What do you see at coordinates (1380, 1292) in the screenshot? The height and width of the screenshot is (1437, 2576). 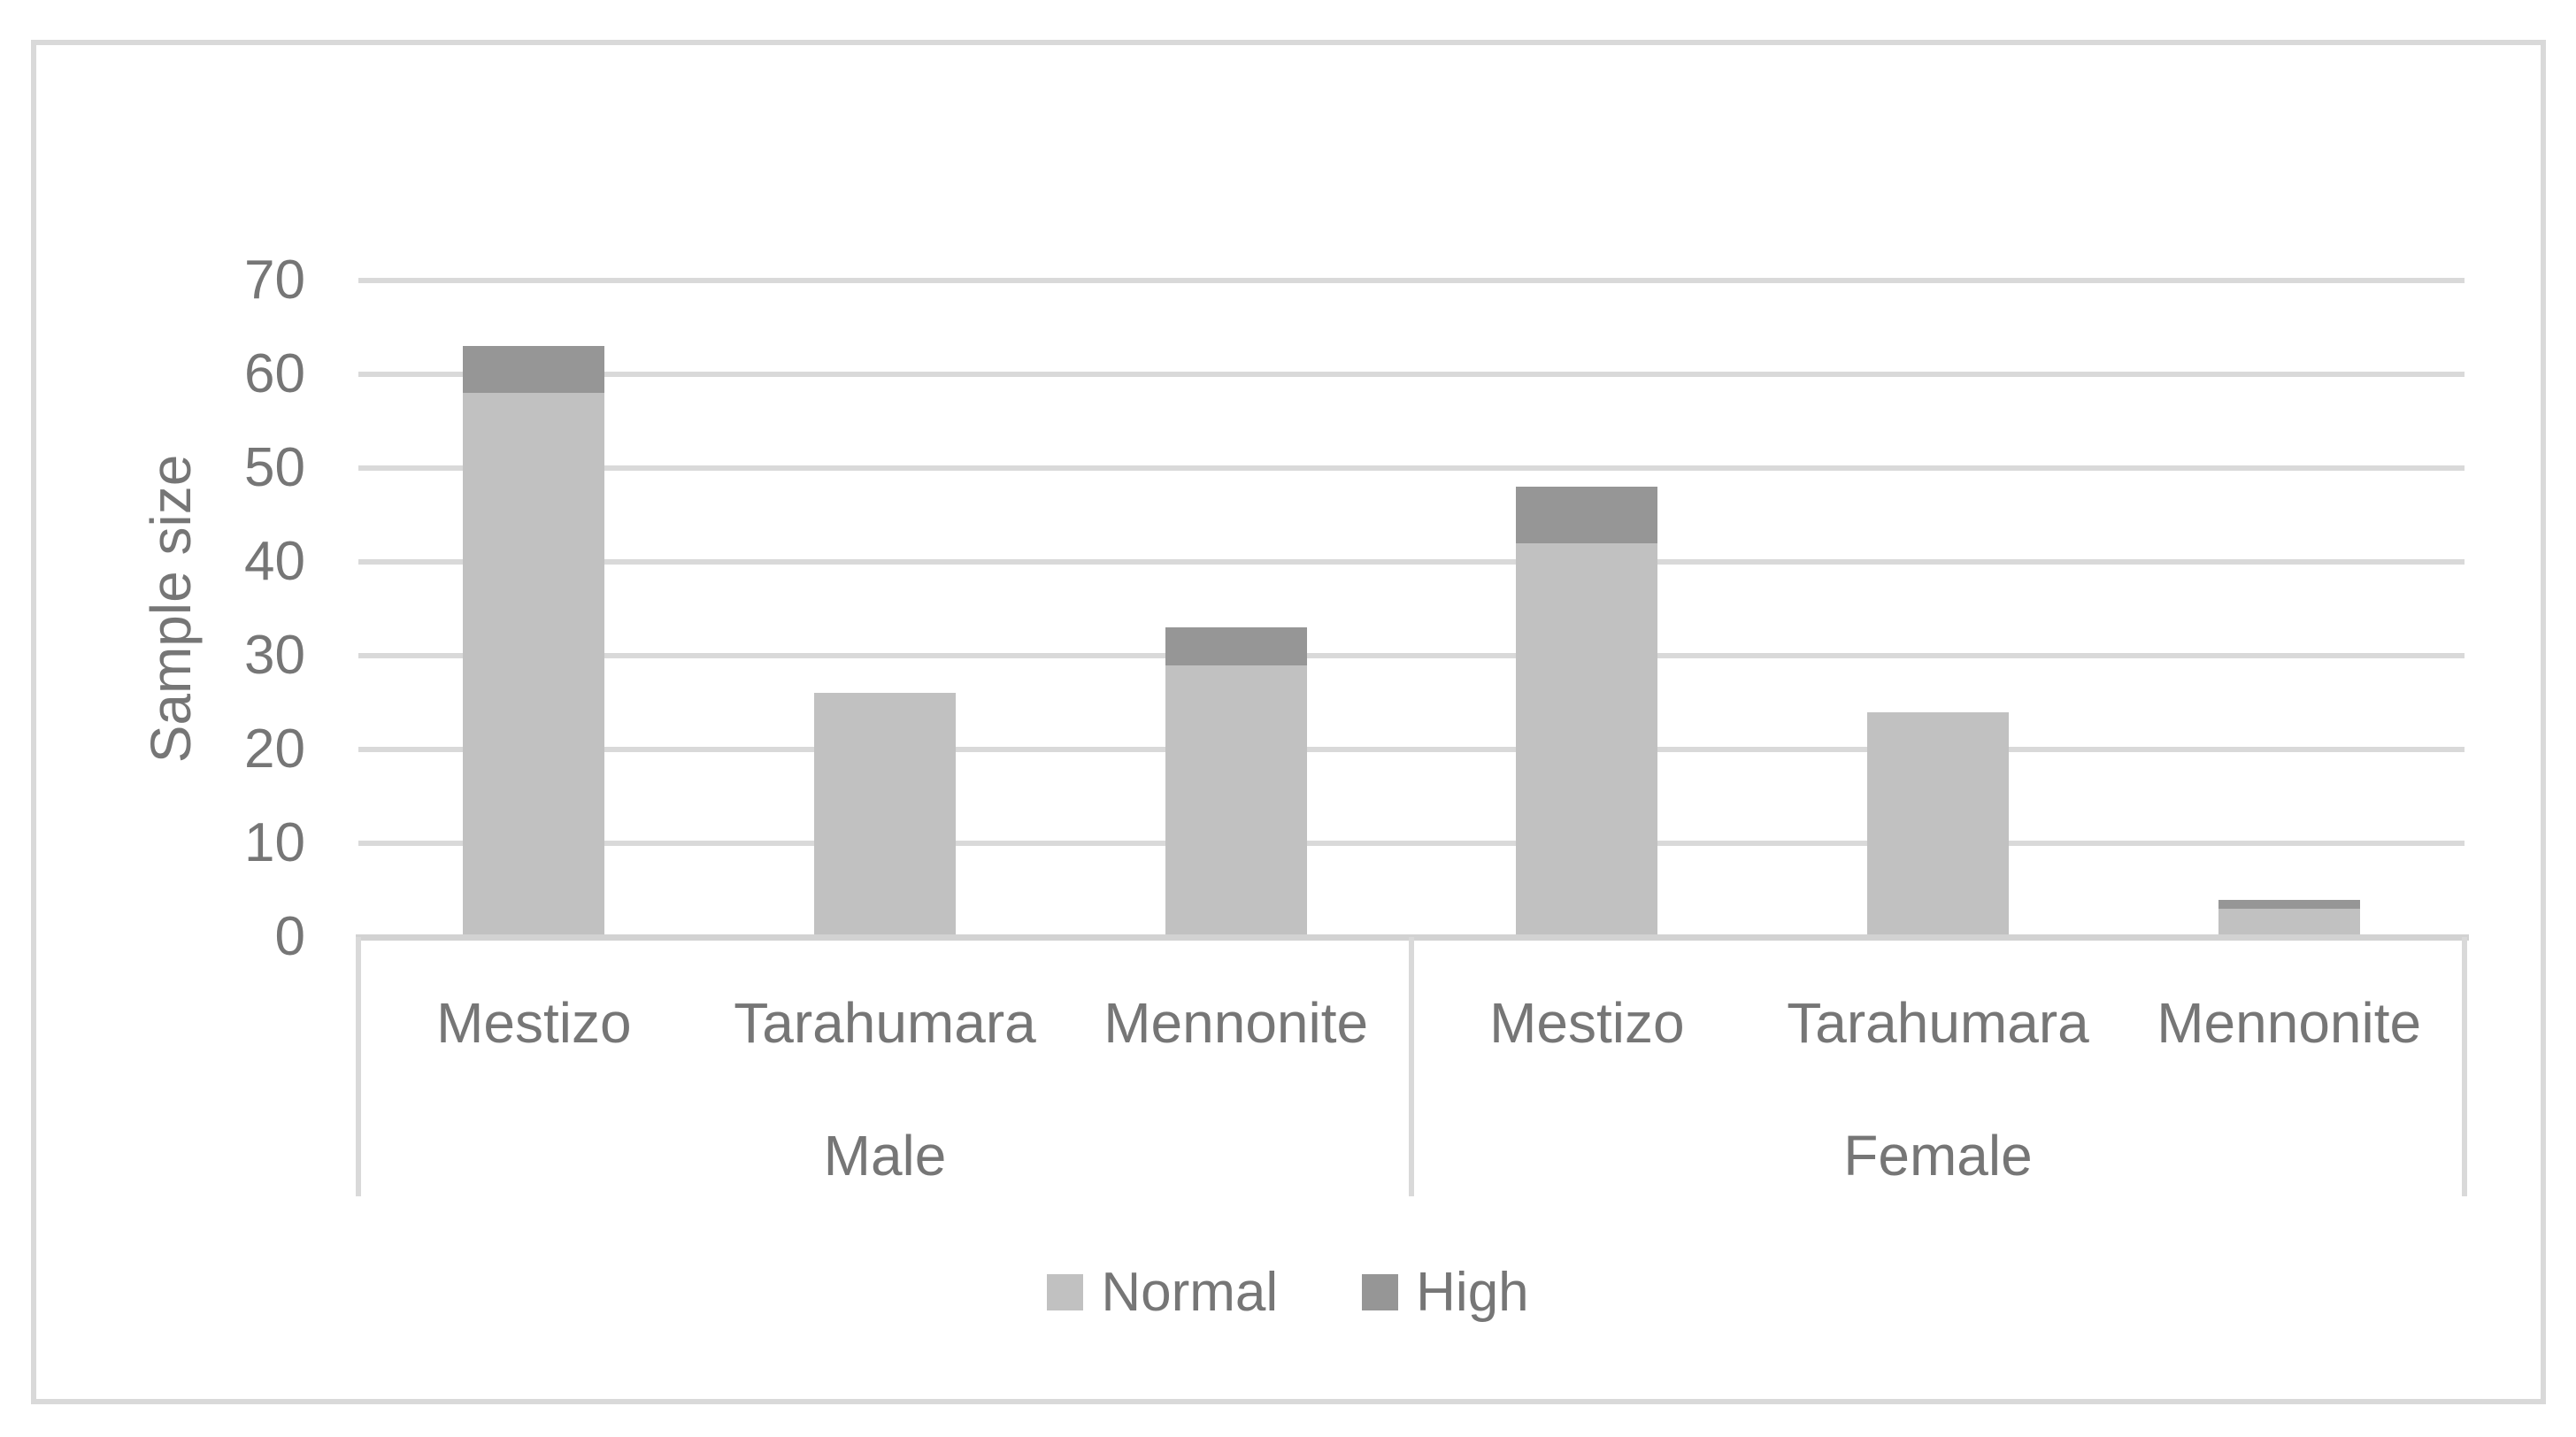 I see `legend-swatch-high` at bounding box center [1380, 1292].